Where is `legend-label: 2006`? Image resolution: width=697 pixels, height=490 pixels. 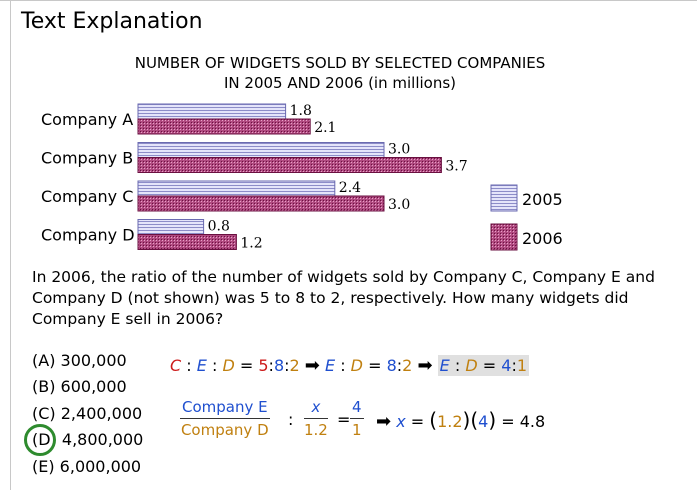 legend-label: 2006 is located at coordinates (542, 238).